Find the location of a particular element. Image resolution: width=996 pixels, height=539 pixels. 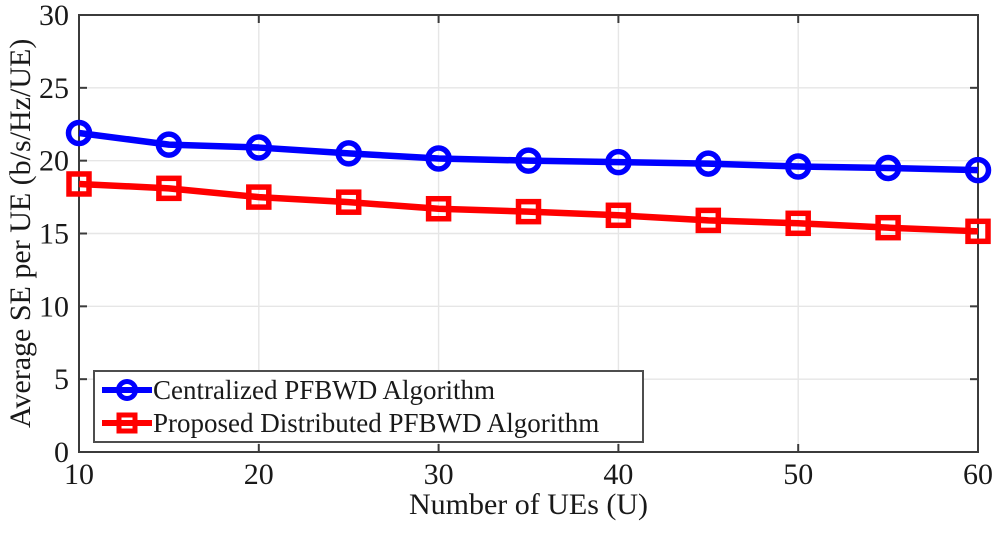

legend-item-centralized: Centralized PFBWD Algorithm is located at coordinates (371, 390).